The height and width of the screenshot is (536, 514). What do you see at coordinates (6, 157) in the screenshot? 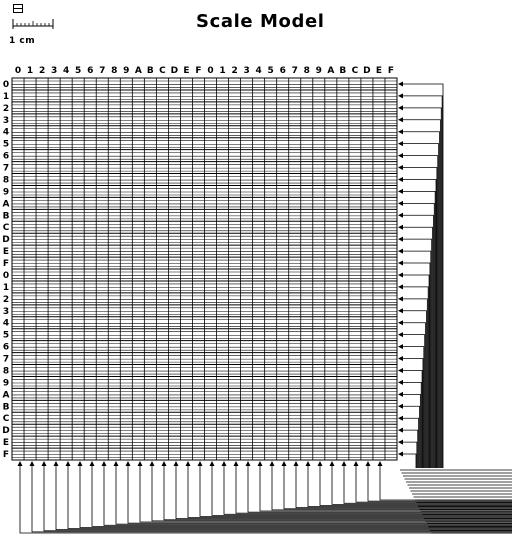
I see `row-label: 6` at bounding box center [6, 157].